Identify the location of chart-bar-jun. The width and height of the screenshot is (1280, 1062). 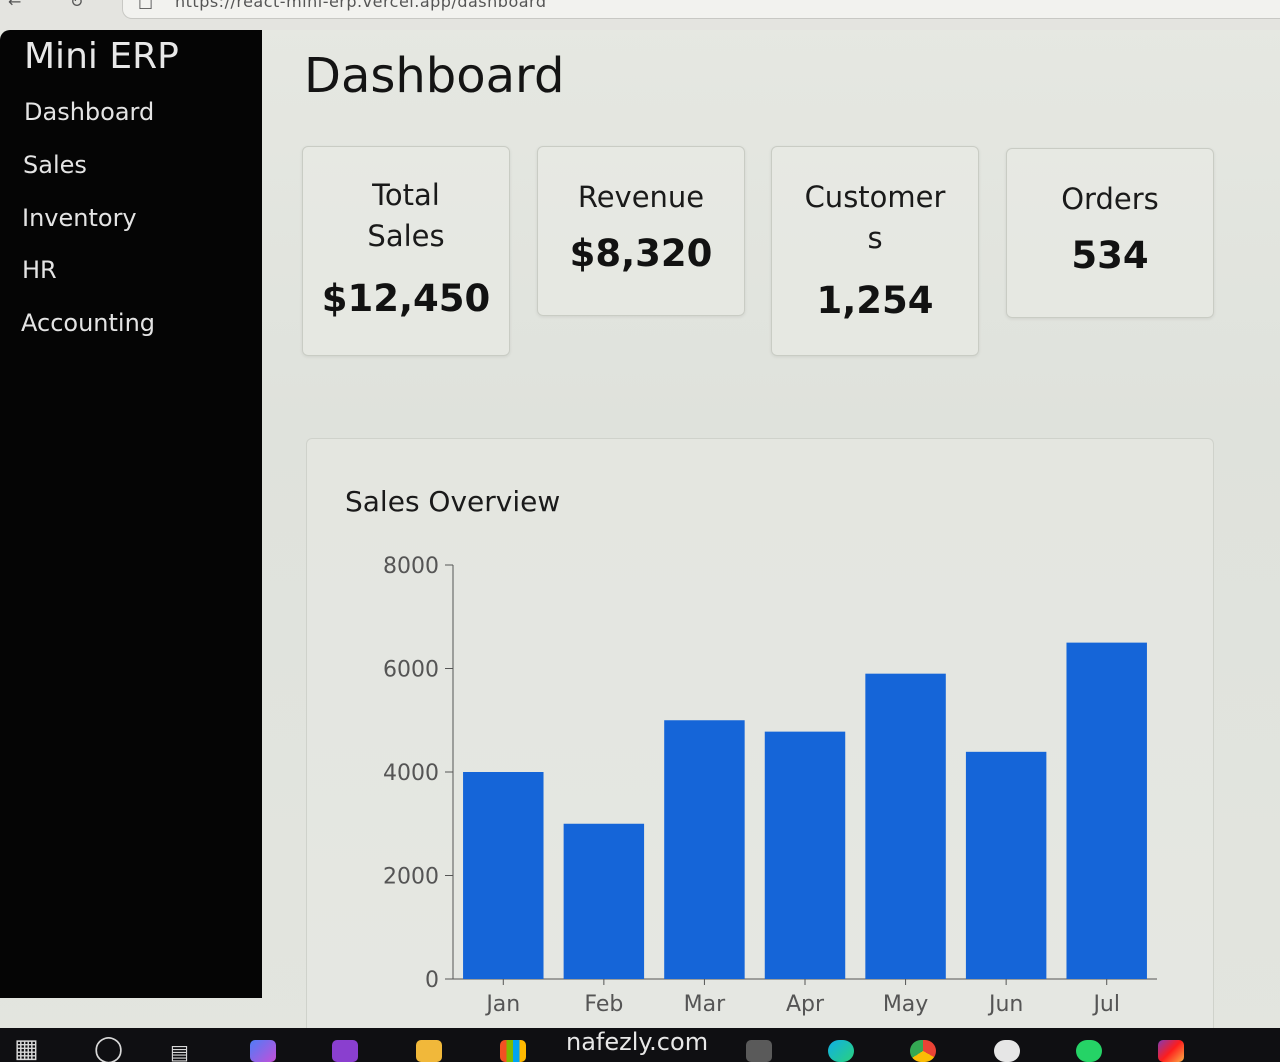
(1006, 865).